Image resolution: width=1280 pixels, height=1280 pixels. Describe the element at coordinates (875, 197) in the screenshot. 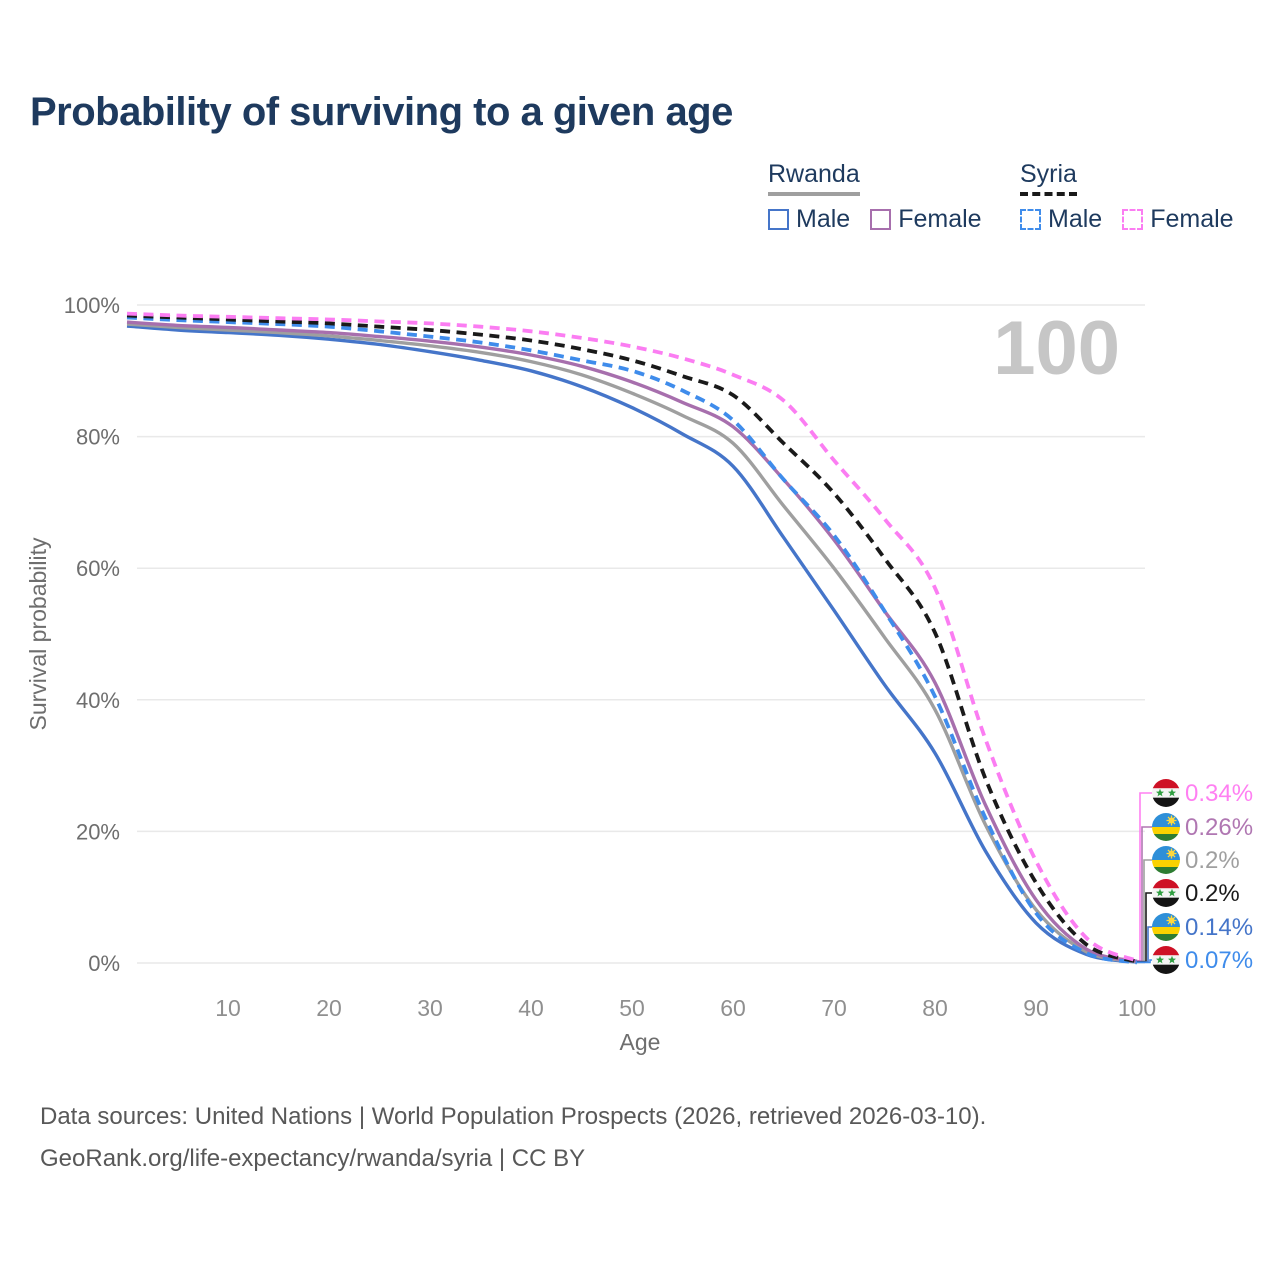

I see `legend-group-rwanda: Rwanda Male Female` at that location.